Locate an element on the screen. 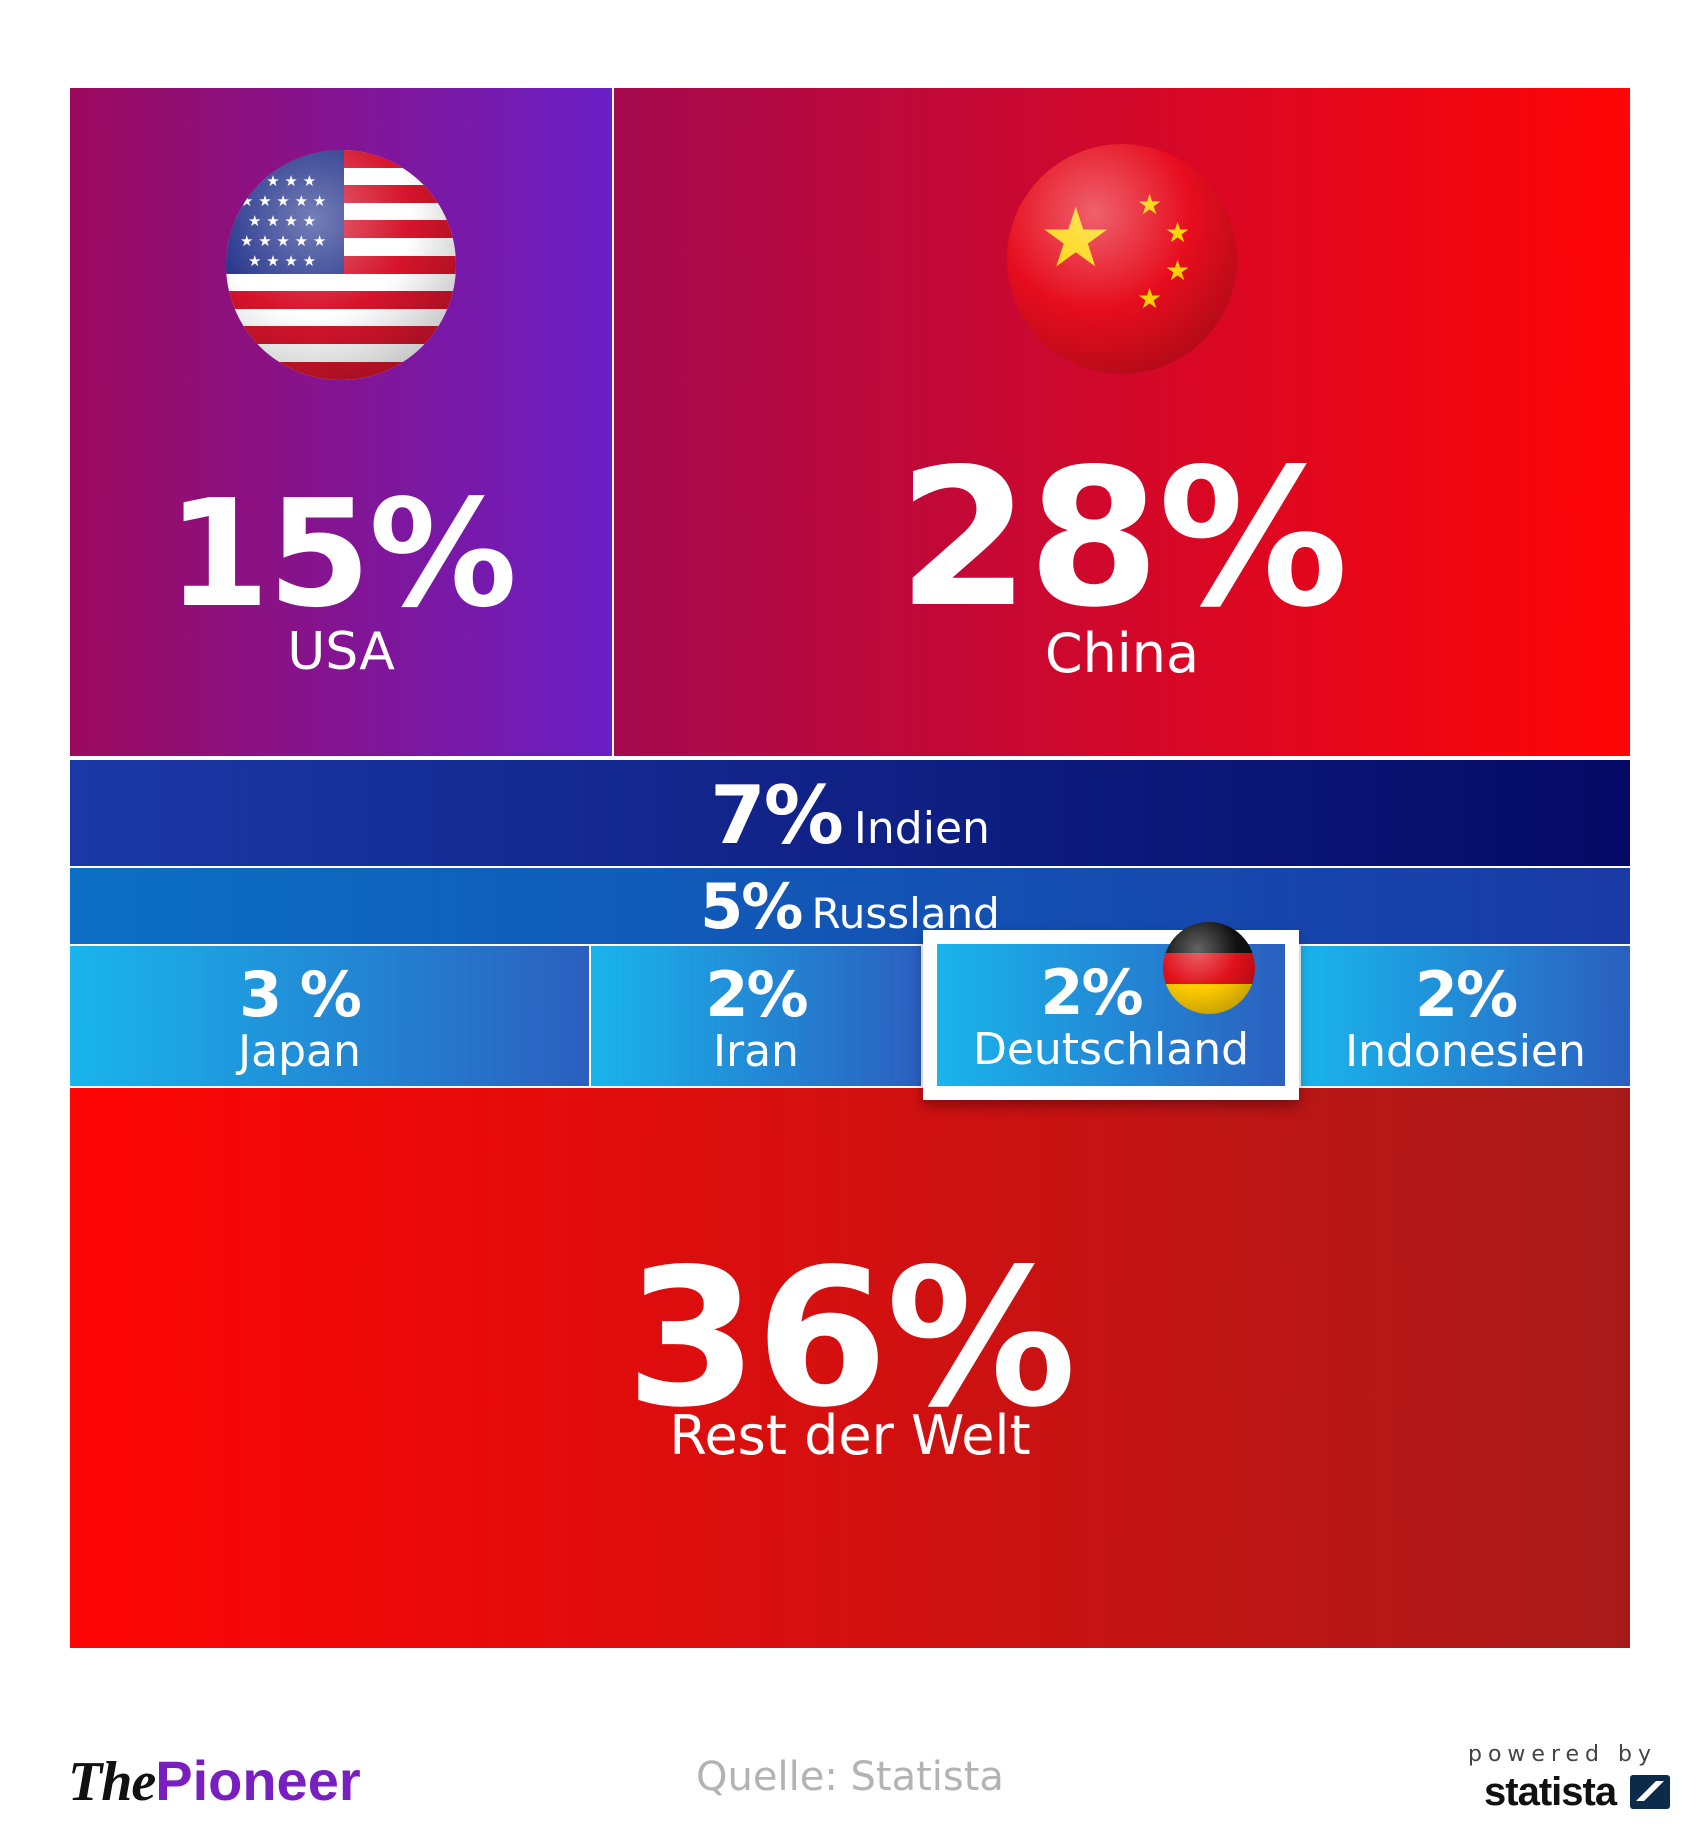  tile-indonesien: 2% Indonesien is located at coordinates (1465, 1016).